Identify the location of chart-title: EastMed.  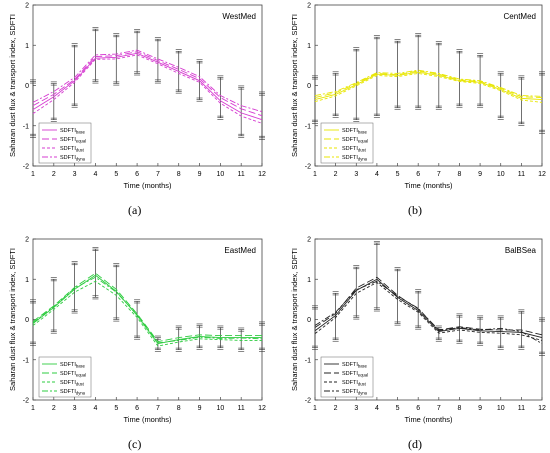
(240, 250).